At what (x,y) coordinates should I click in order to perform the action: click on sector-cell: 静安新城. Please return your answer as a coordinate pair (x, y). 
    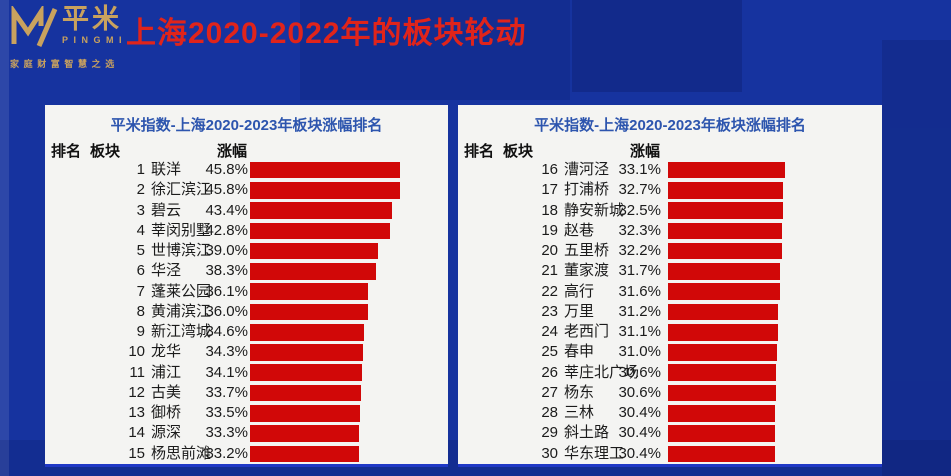
    Looking at the image, I should click on (594, 210).